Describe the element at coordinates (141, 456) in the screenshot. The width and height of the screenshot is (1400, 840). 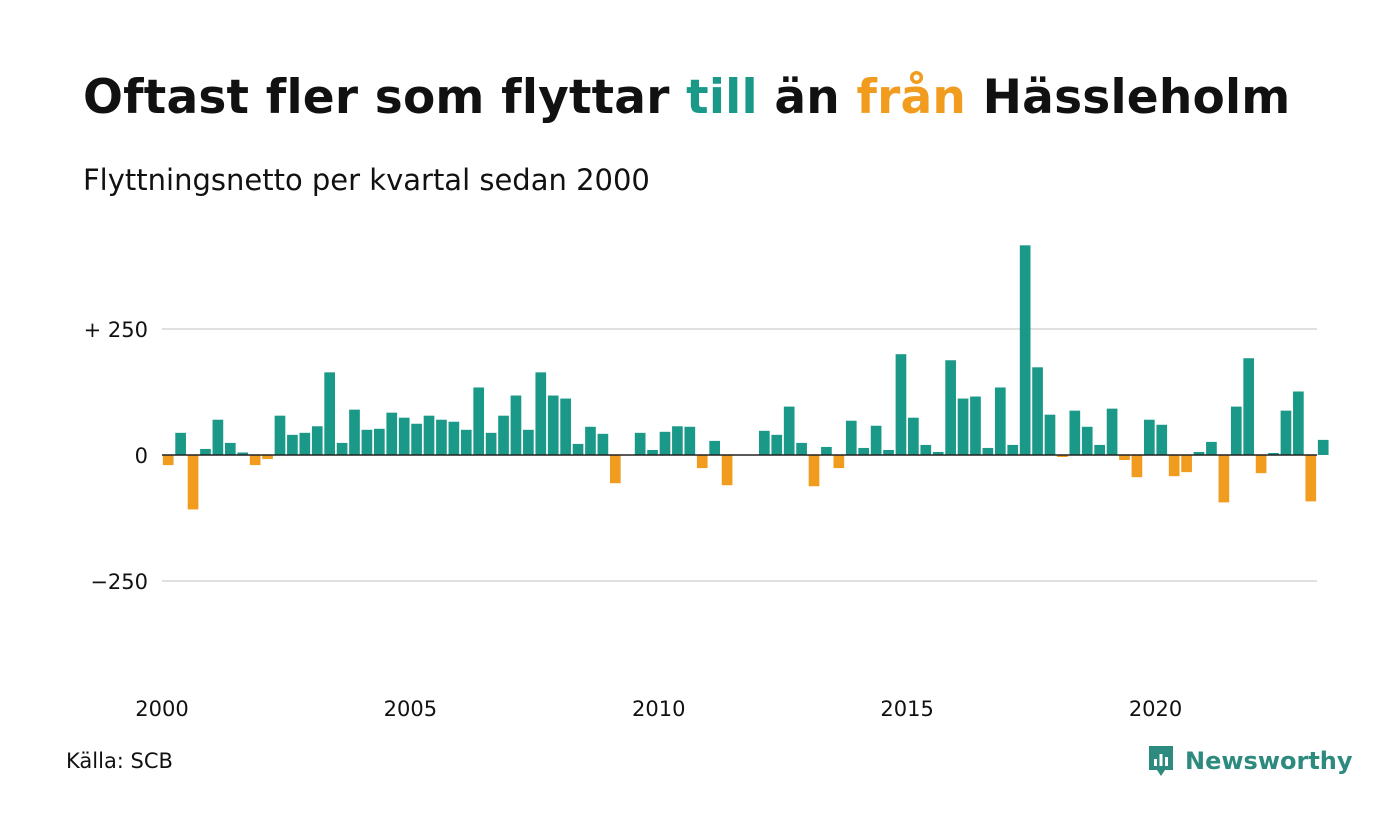
I see `y-tick-label: 0` at that location.